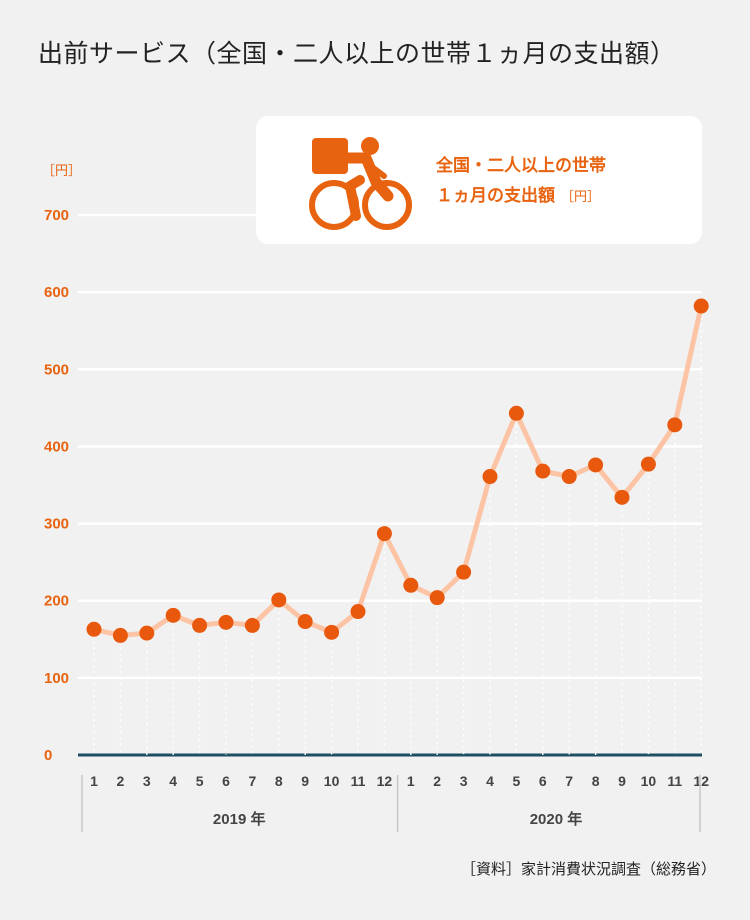 Image resolution: width=750 pixels, height=920 pixels. I want to click on y-tick-label: 100, so click(56, 678).